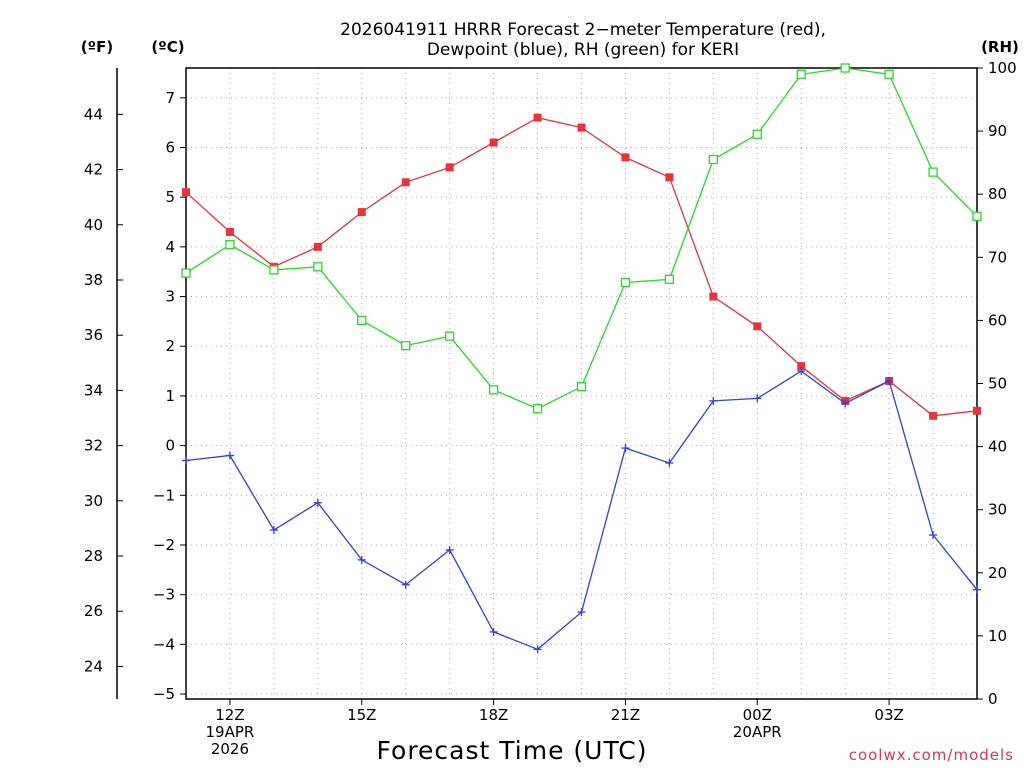  I want to click on fahrenheit-unit-label: (ºF), so click(97, 47).